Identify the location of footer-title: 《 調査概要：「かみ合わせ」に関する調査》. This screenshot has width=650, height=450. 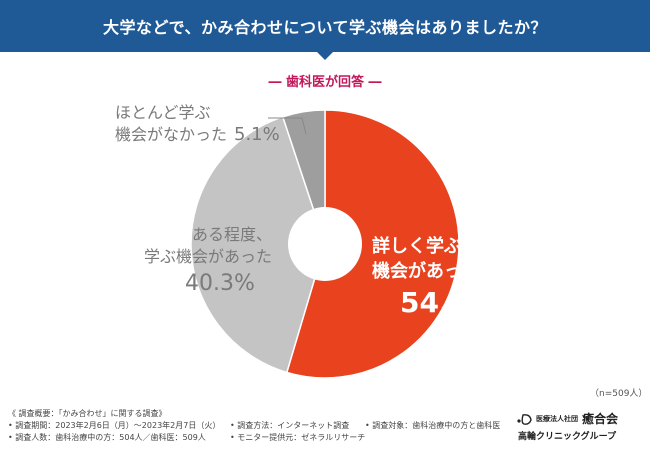
(87, 413).